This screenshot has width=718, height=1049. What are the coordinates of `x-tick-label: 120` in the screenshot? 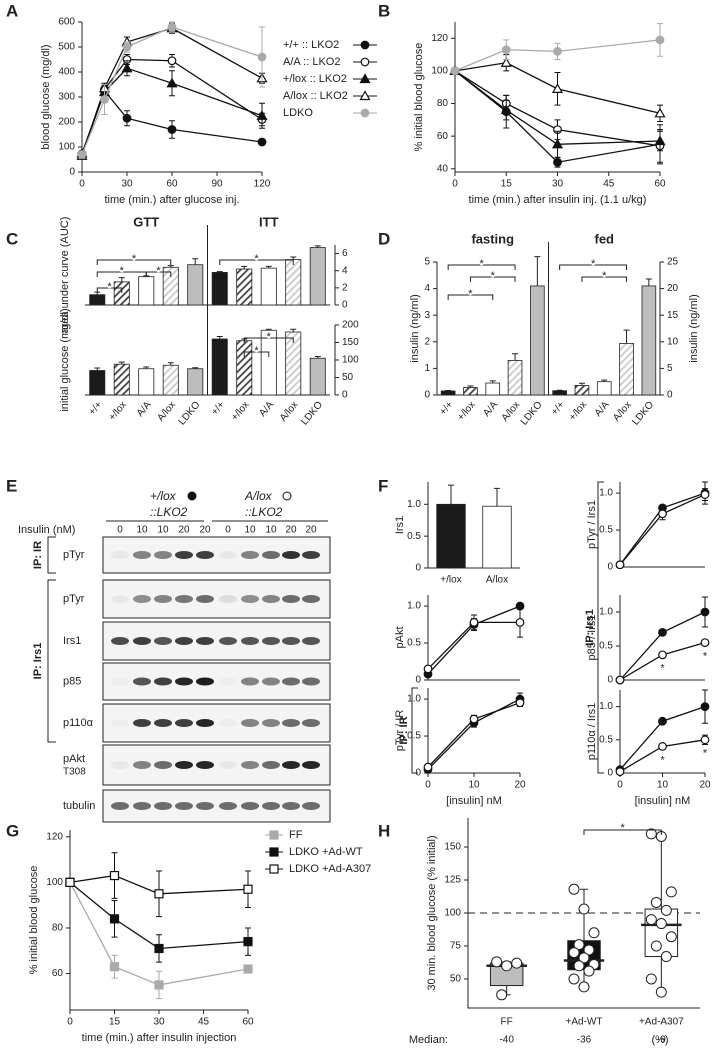 It's located at (262, 184).